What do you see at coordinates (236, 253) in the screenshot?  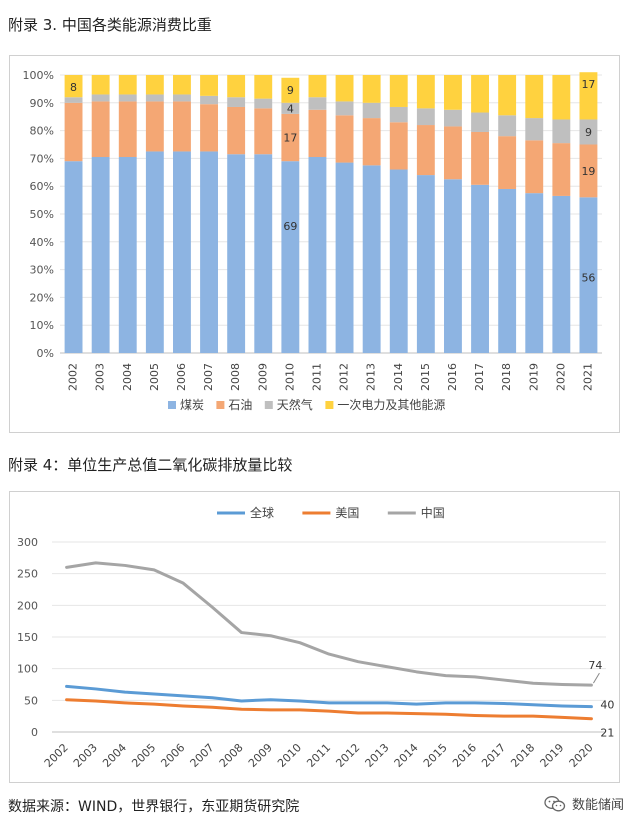 I see `bar-segment-煤炭-2008` at bounding box center [236, 253].